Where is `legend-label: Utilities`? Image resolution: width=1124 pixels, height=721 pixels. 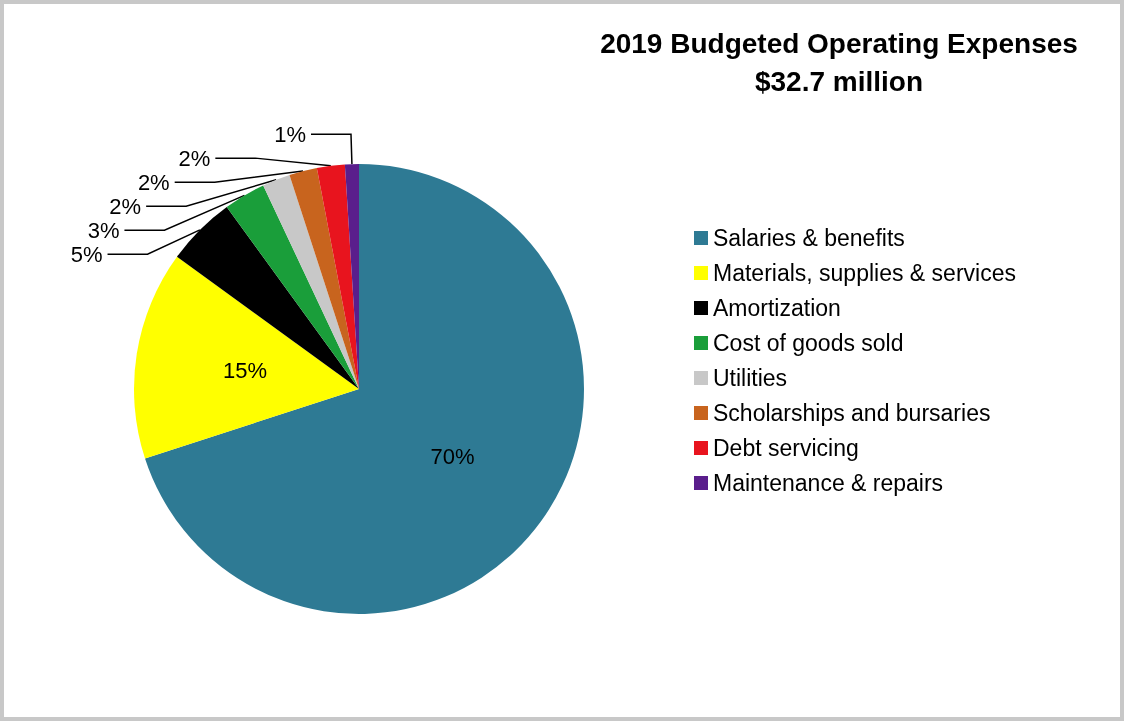 legend-label: Utilities is located at coordinates (750, 378).